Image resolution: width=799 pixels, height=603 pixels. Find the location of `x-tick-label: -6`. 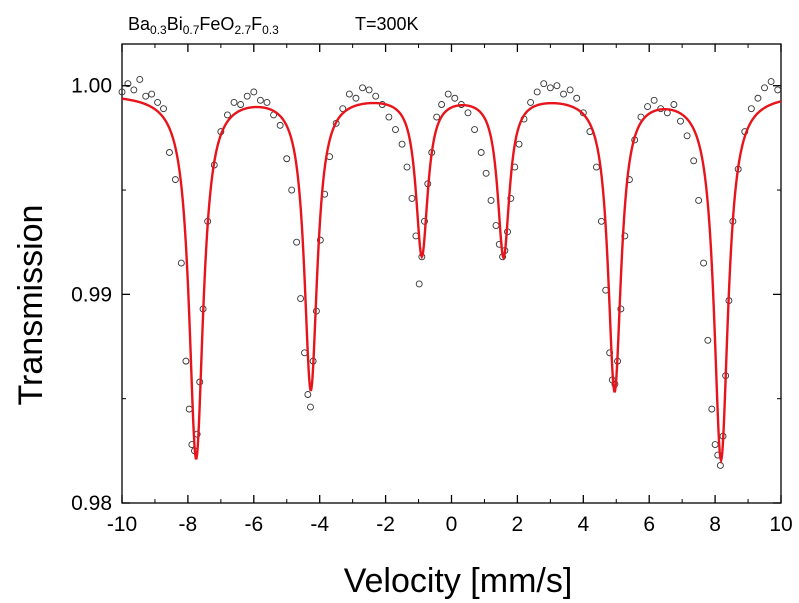

x-tick-label: -6 is located at coordinates (253, 524).